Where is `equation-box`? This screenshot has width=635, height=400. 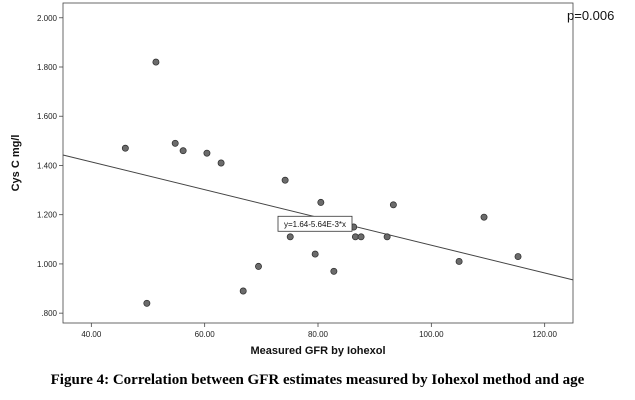
equation-box is located at coordinates (315, 223).